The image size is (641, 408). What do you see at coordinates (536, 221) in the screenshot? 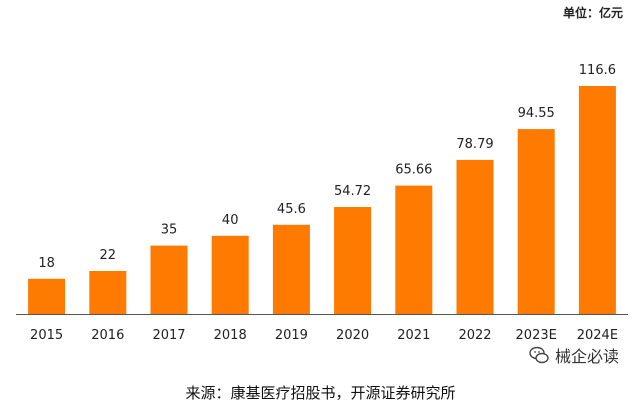
I see `bar-2023E` at bounding box center [536, 221].